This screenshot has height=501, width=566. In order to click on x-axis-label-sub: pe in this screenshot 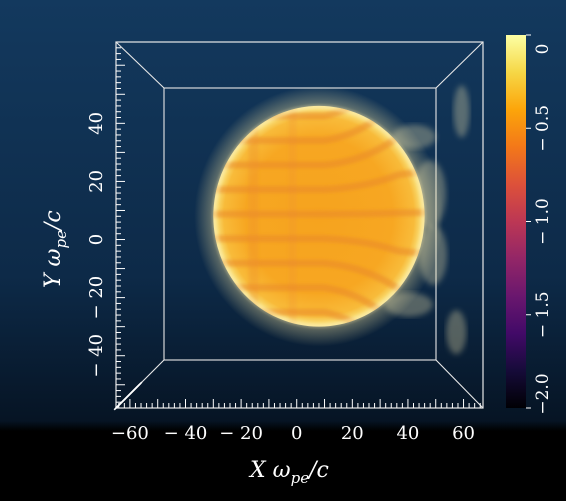, I will do `click(300, 478)`.